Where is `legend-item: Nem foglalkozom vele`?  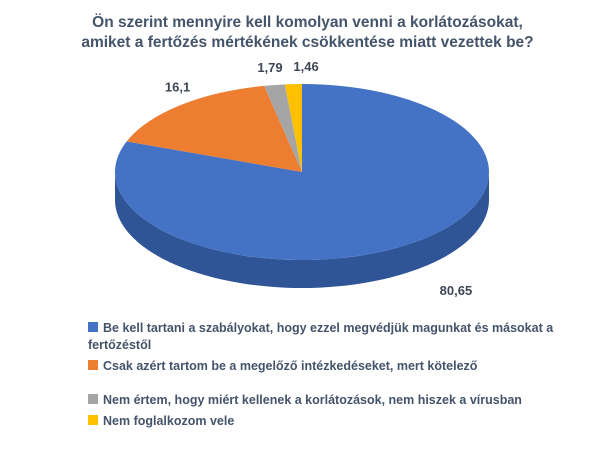 legend-item: Nem foglalkozom vele is located at coordinates (327, 421).